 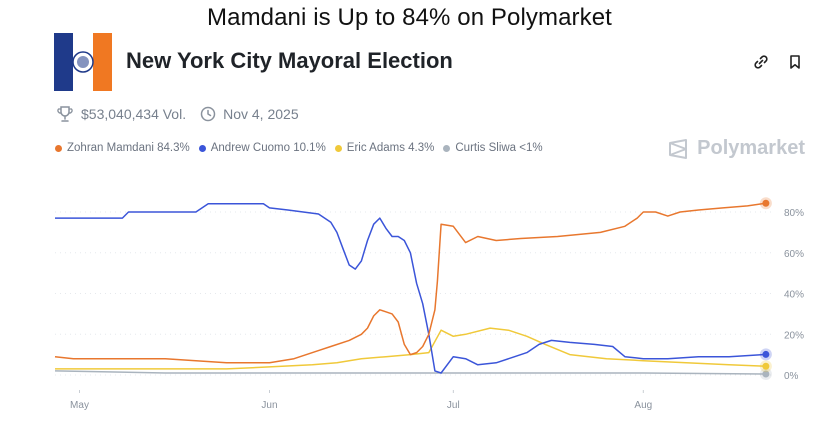 I want to click on legend-label: Eric Adams 4.3%, so click(x=390, y=148).